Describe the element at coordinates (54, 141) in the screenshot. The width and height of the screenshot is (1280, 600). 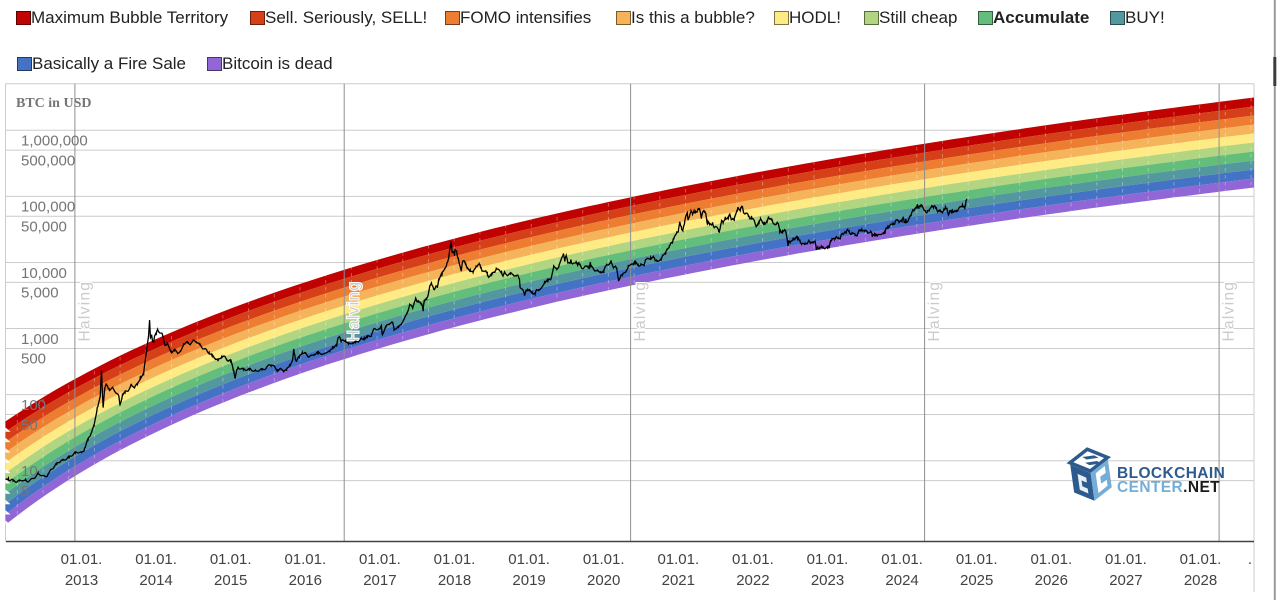
I see `svg-text: 1,000,000` at that location.